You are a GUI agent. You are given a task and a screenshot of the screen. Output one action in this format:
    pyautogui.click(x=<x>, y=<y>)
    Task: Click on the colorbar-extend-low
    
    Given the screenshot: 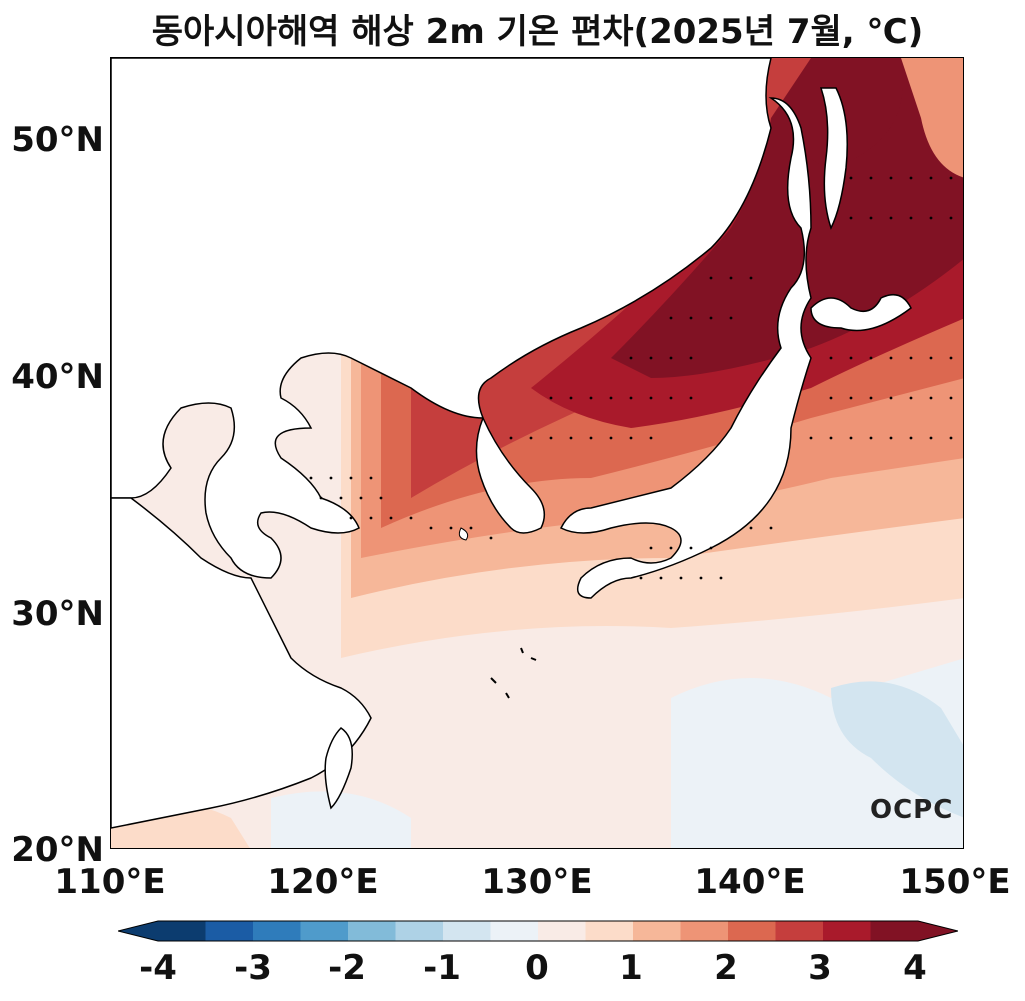 What is the action you would take?
    pyautogui.click(x=138, y=931)
    